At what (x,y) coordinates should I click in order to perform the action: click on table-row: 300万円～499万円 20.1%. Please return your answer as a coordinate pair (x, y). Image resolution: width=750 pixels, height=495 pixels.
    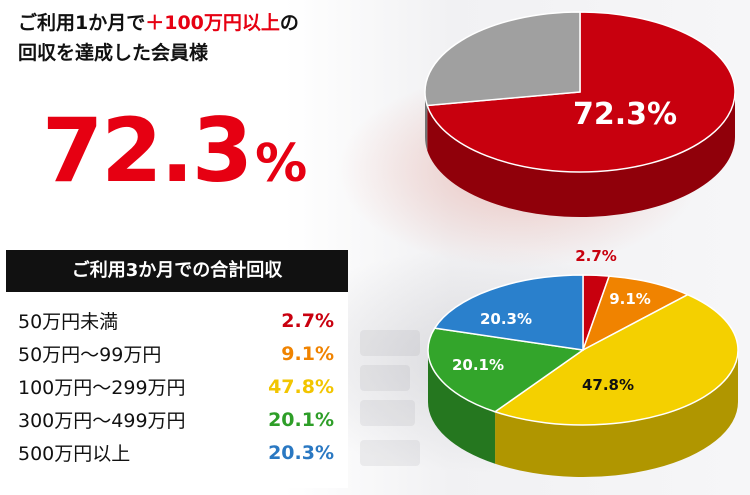
    Looking at the image, I should click on (177, 419).